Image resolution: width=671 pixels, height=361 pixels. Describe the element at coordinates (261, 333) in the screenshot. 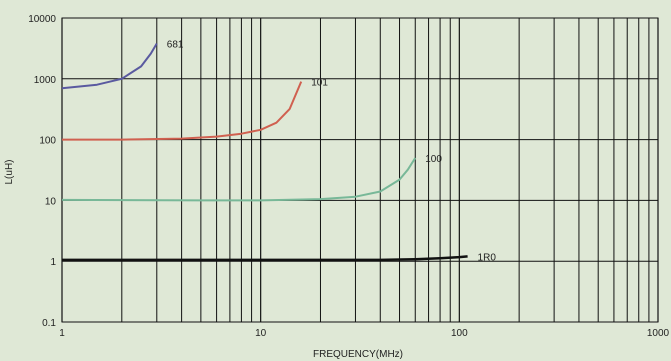

I see `x-tick-label: 10` at that location.